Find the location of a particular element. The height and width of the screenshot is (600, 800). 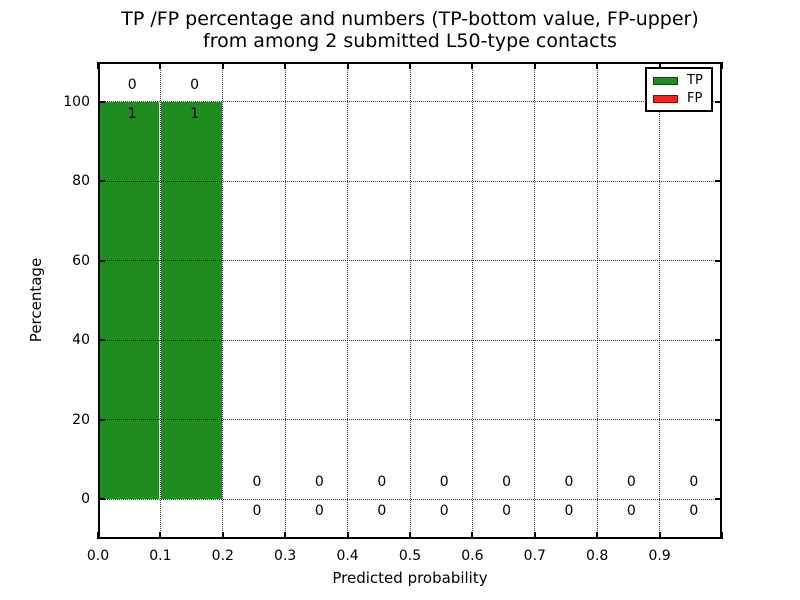

legend-label: FP is located at coordinates (695, 98).